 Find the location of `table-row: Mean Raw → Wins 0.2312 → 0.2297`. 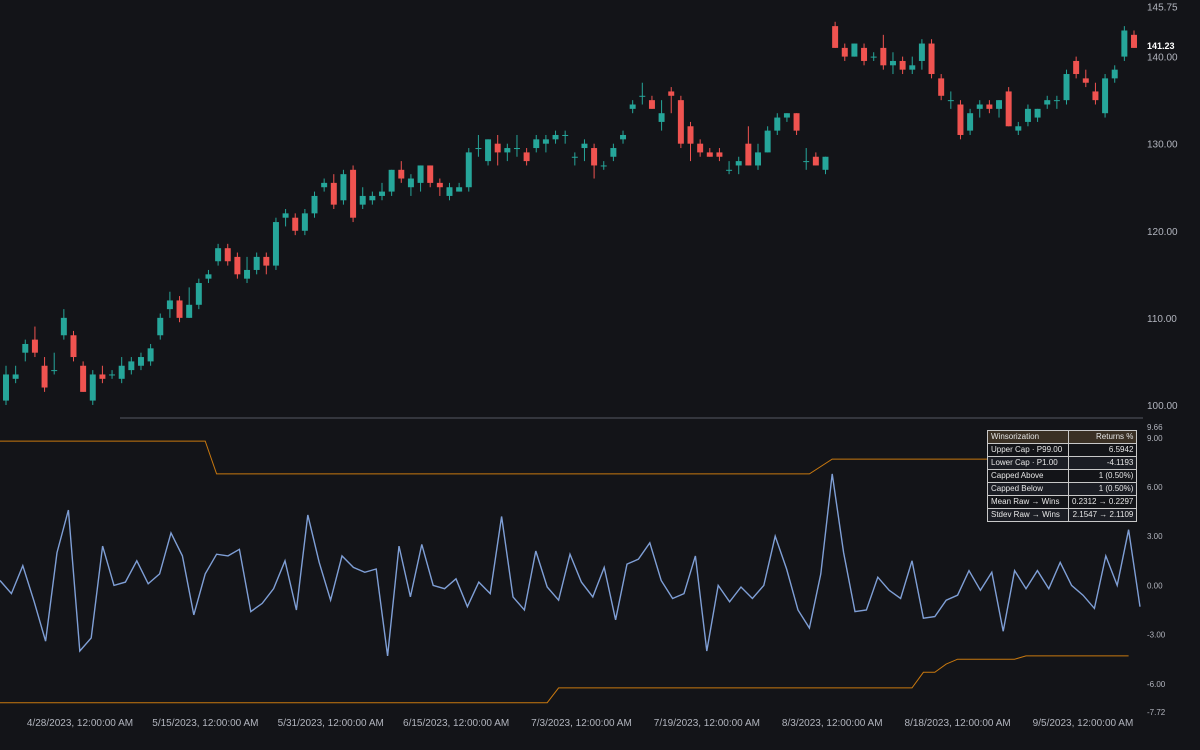

table-row: Mean Raw → Wins 0.2312 → 0.2297 is located at coordinates (1062, 502).